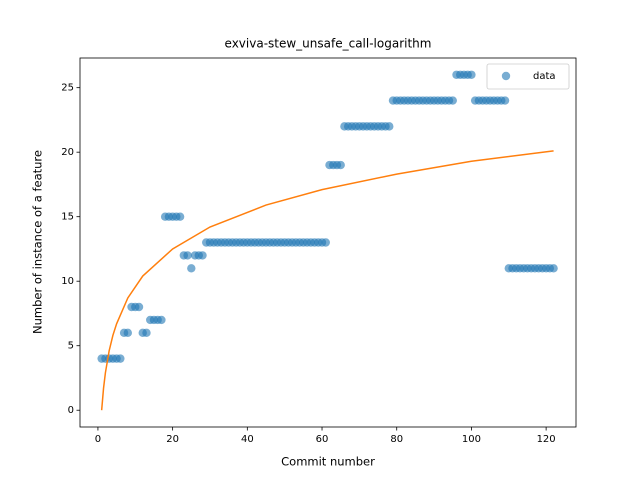  Describe the element at coordinates (38, 242) in the screenshot. I see `y-axis-label: Number of instance of a feature` at that location.